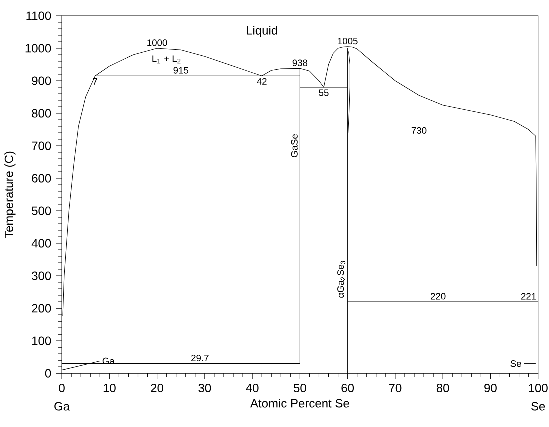  What do you see at coordinates (262, 32) in the screenshot?
I see `annotation: Liquid` at bounding box center [262, 32].